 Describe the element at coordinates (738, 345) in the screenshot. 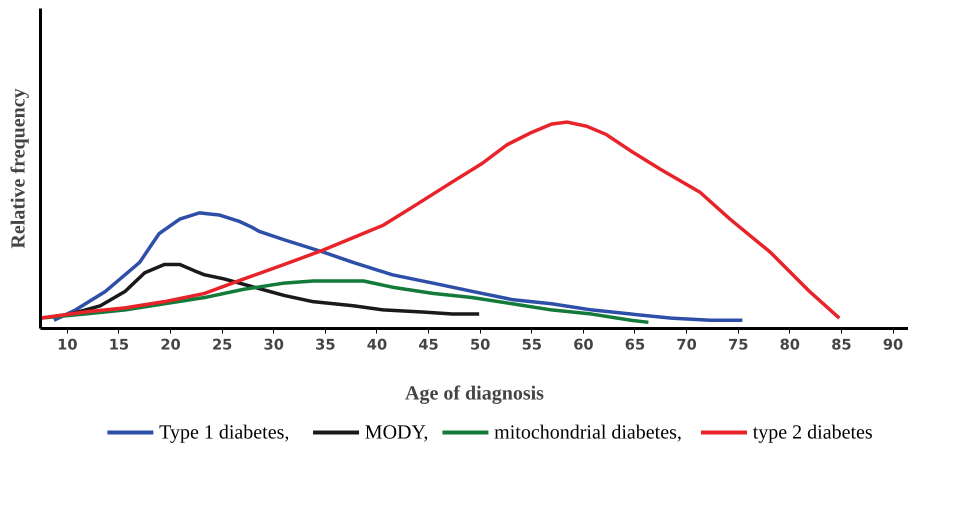

I see `x-tick-label: 75` at that location.